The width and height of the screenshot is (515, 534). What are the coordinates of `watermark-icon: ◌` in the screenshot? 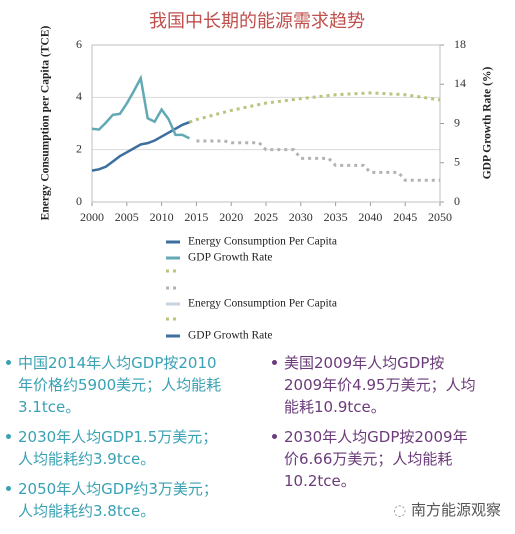 It's located at (402, 510).